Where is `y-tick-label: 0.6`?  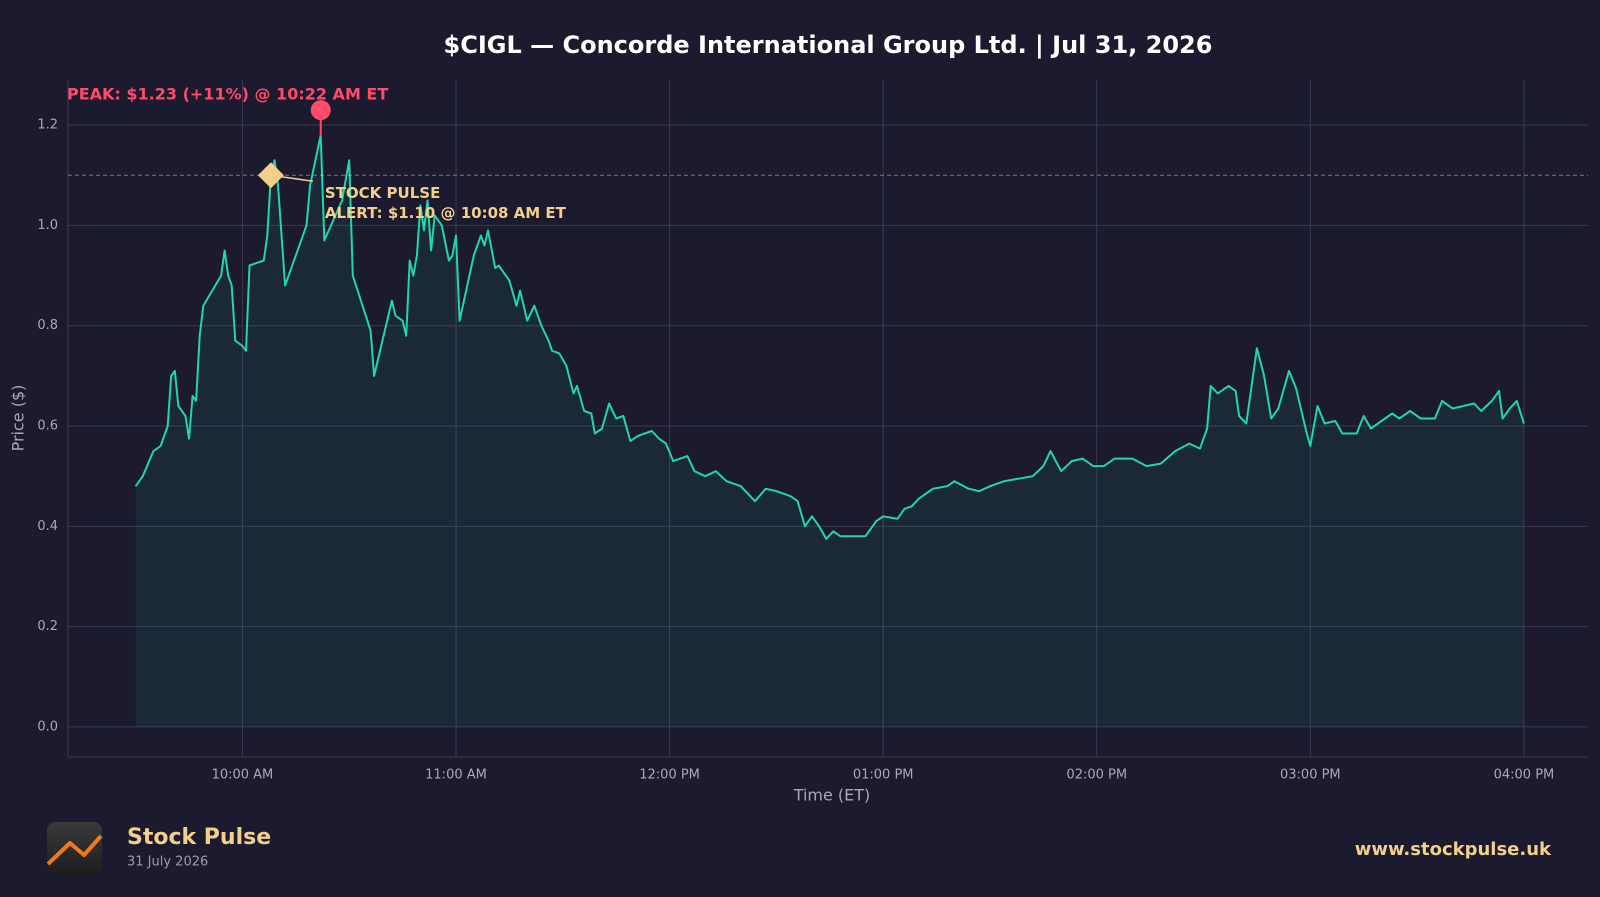 y-tick-label: 0.6 is located at coordinates (47, 426).